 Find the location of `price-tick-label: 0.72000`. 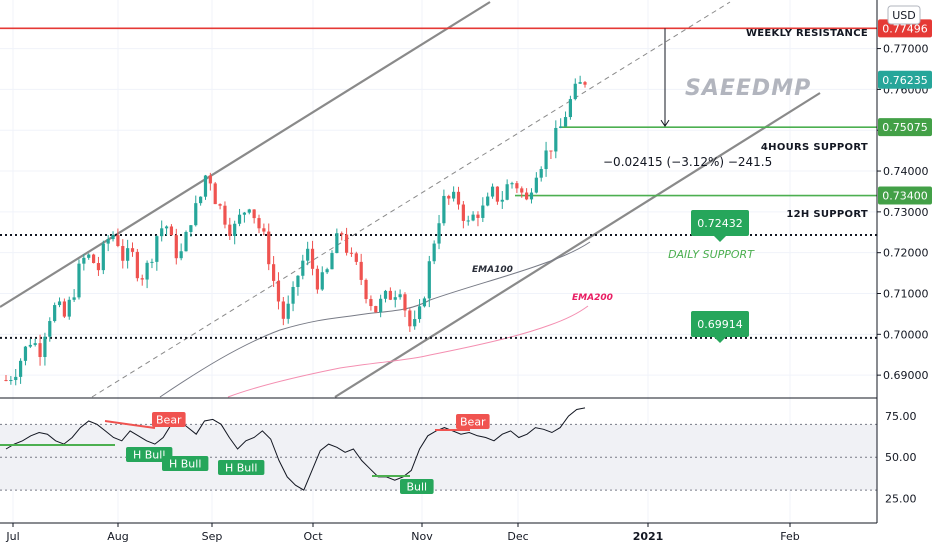

price-tick-label: 0.72000 is located at coordinates (906, 253).